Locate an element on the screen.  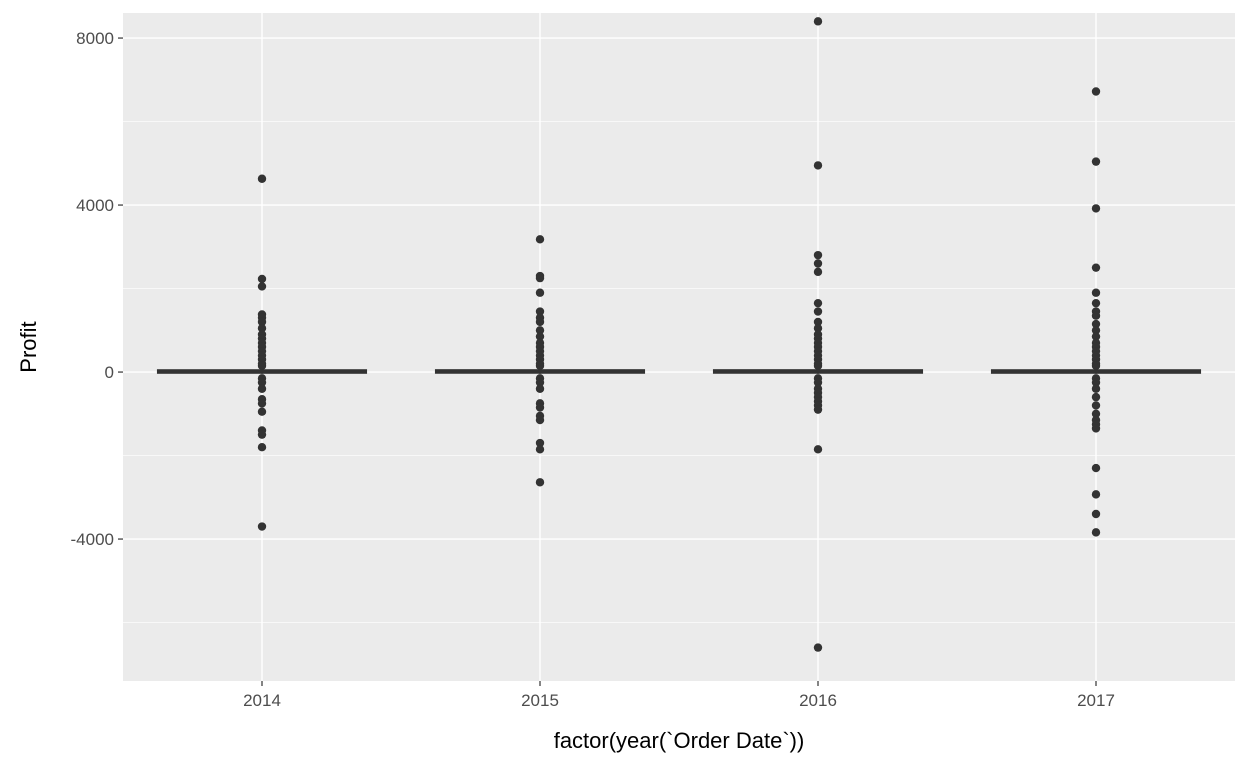
x-tick-label: 2016 is located at coordinates (818, 700).